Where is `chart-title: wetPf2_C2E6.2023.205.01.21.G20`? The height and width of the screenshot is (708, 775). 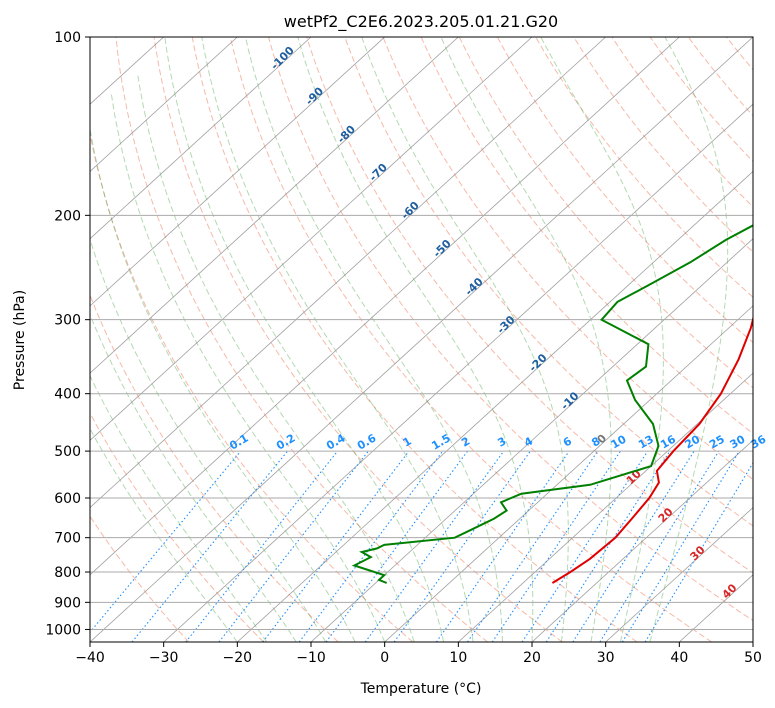 chart-title: wetPf2_C2E6.2023.205.01.21.G20 is located at coordinates (421, 22).